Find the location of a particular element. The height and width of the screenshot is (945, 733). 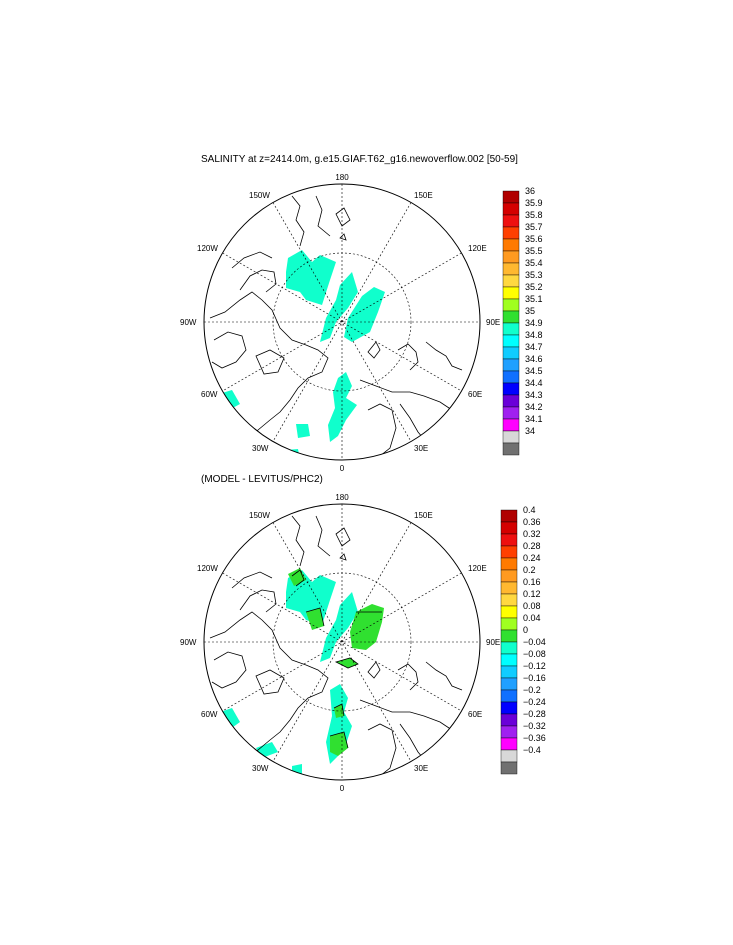

colorbar-label: 0 is located at coordinates (525, 630).